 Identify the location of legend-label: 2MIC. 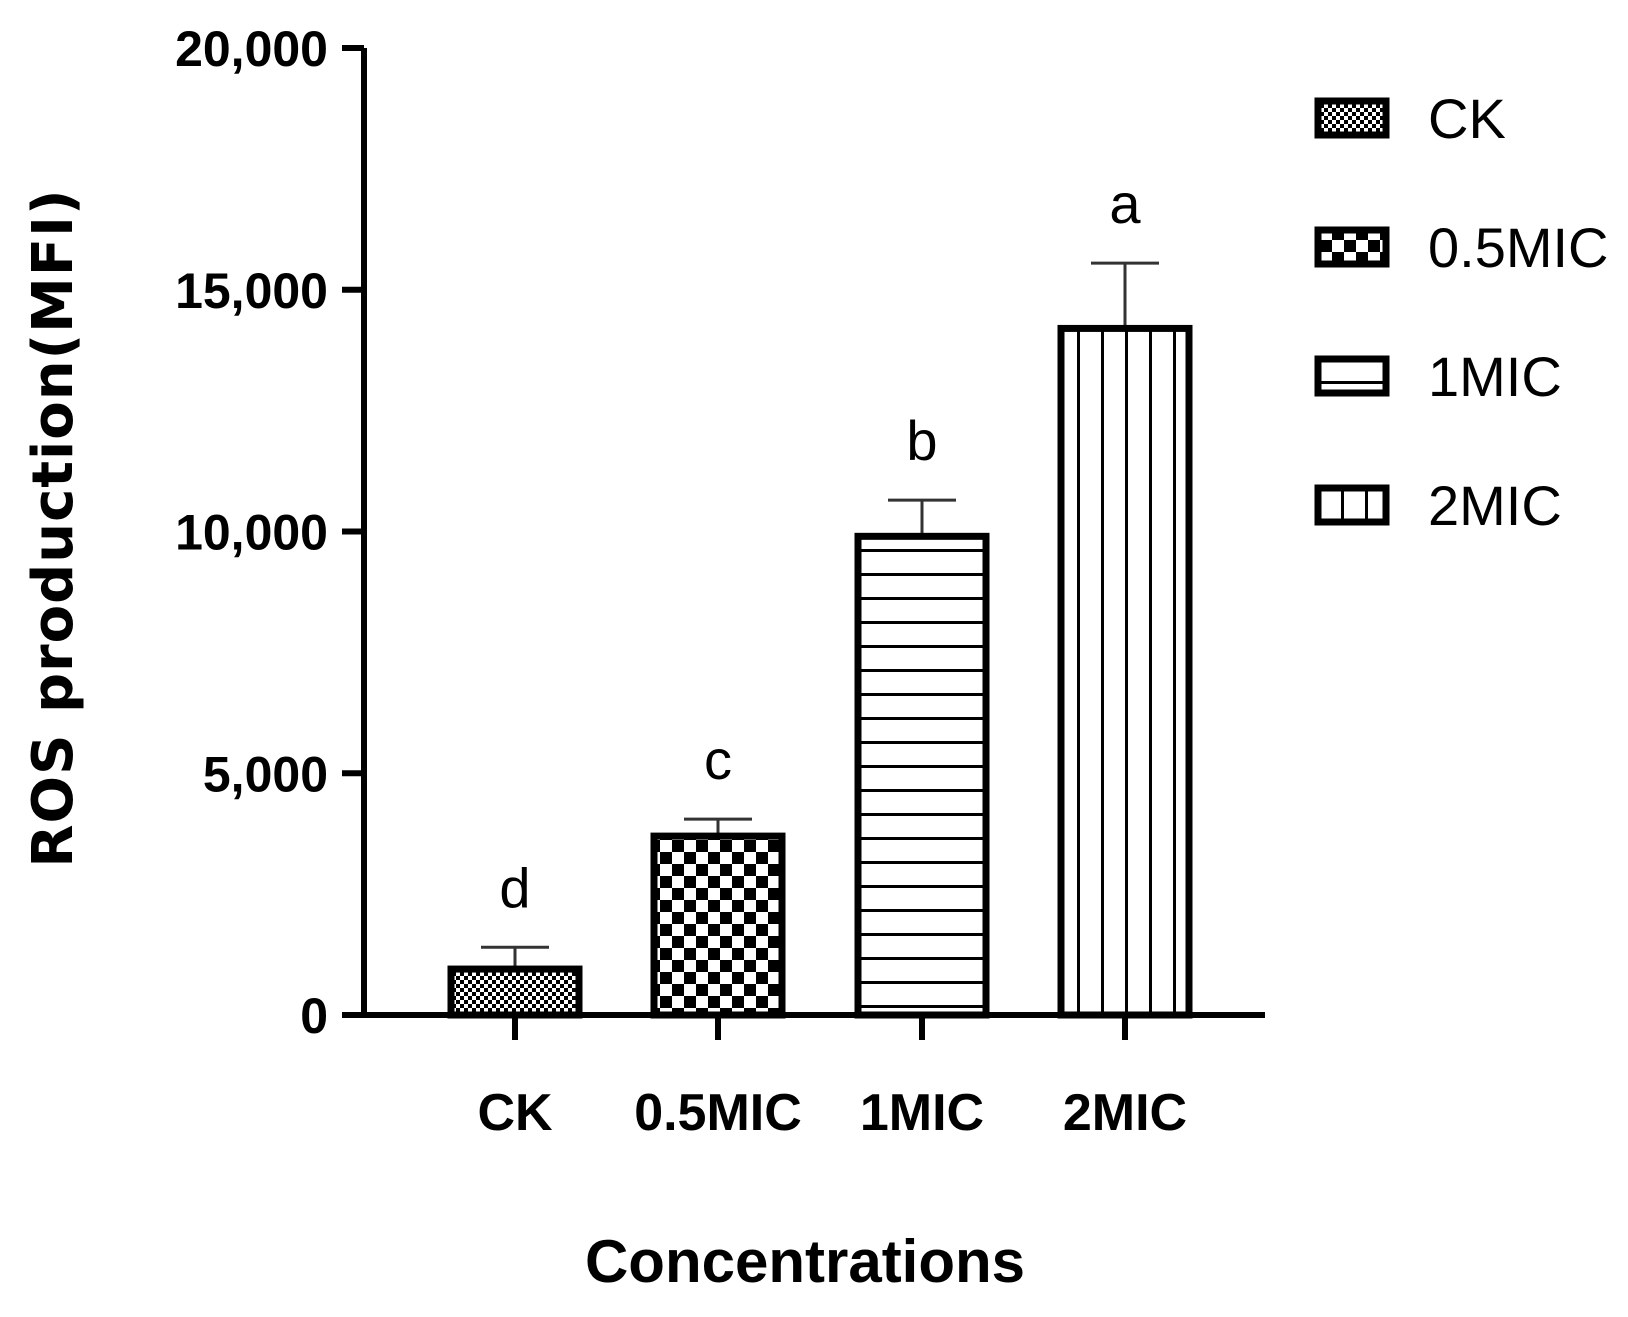
(1495, 505).